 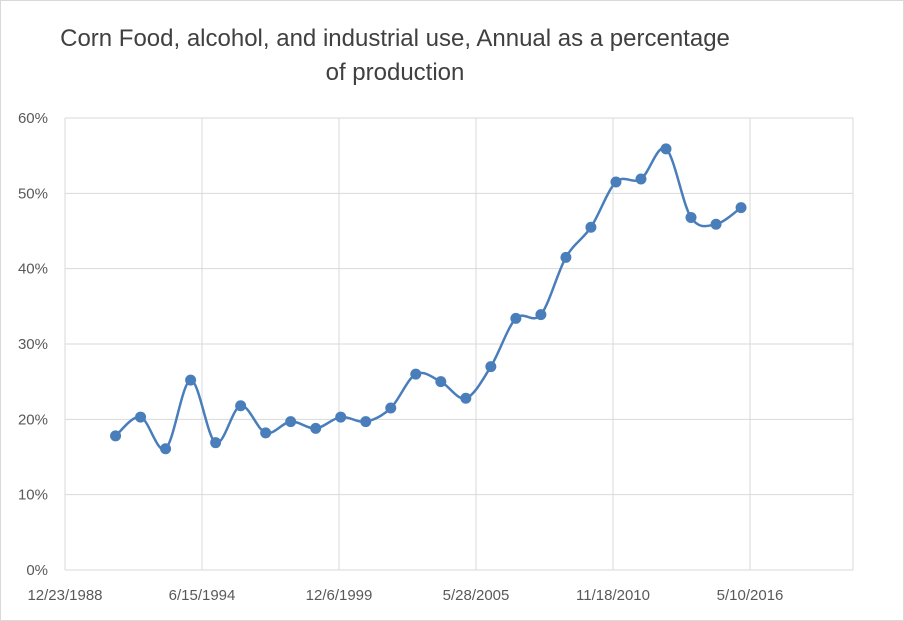 What do you see at coordinates (37, 570) in the screenshot?
I see `y-tick-label: 0%` at bounding box center [37, 570].